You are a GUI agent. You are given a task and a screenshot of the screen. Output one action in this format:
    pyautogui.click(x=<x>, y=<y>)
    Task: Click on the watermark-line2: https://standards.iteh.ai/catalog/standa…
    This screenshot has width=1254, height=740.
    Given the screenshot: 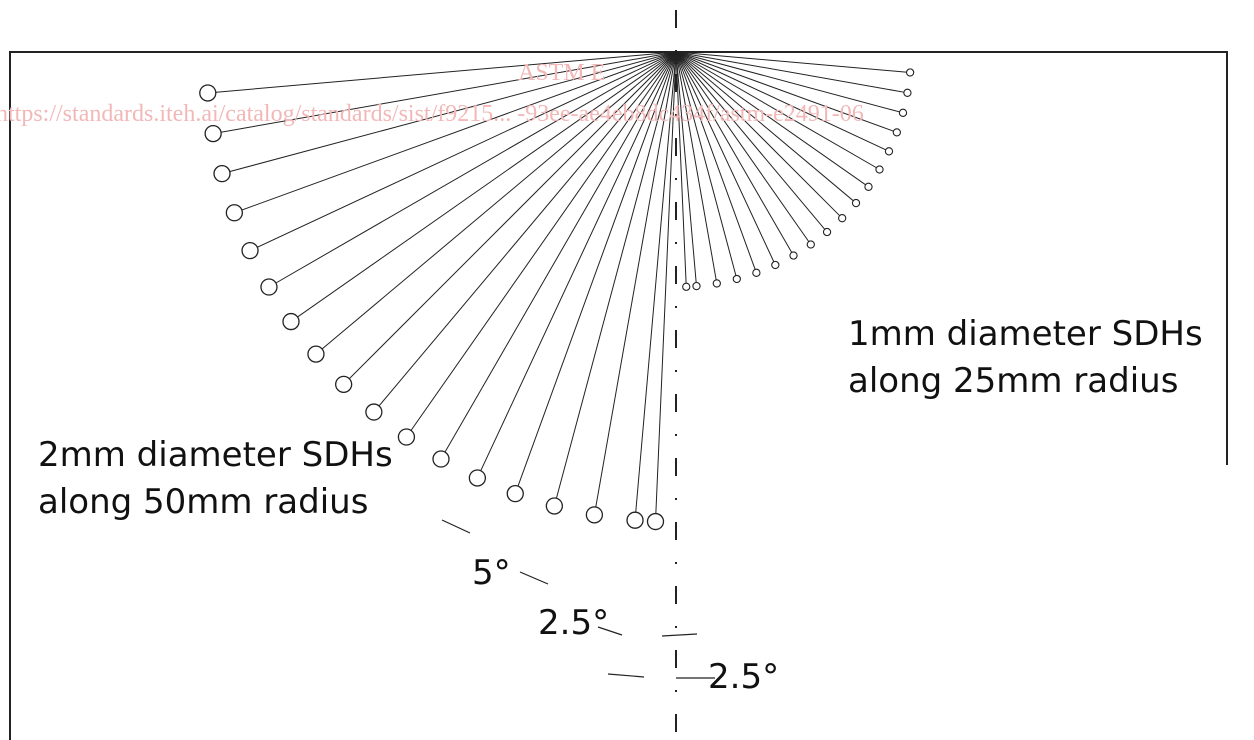 What is the action you would take?
    pyautogui.click(x=432, y=114)
    